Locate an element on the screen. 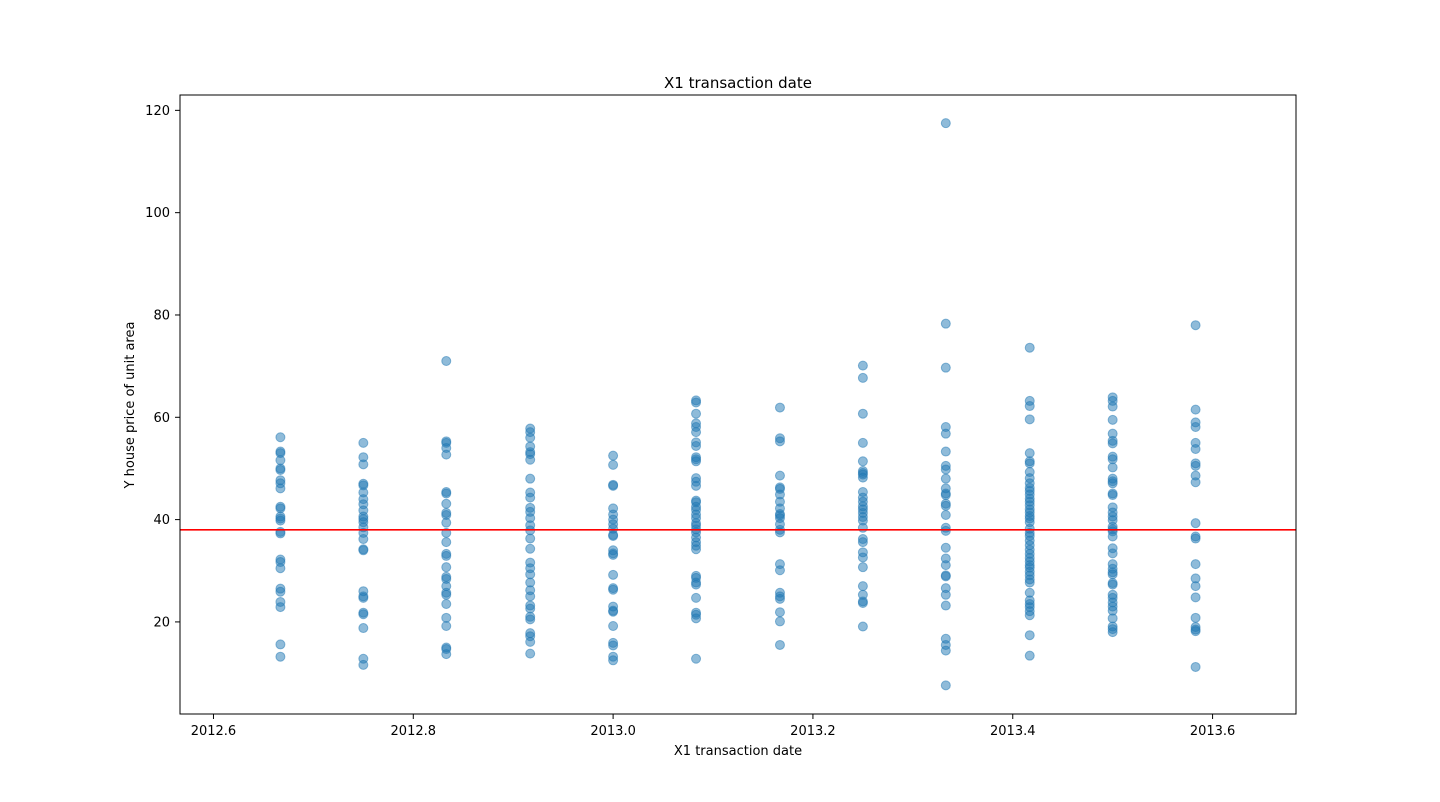 The image size is (1440, 802). x-tick-label: 2013.0 is located at coordinates (613, 731).